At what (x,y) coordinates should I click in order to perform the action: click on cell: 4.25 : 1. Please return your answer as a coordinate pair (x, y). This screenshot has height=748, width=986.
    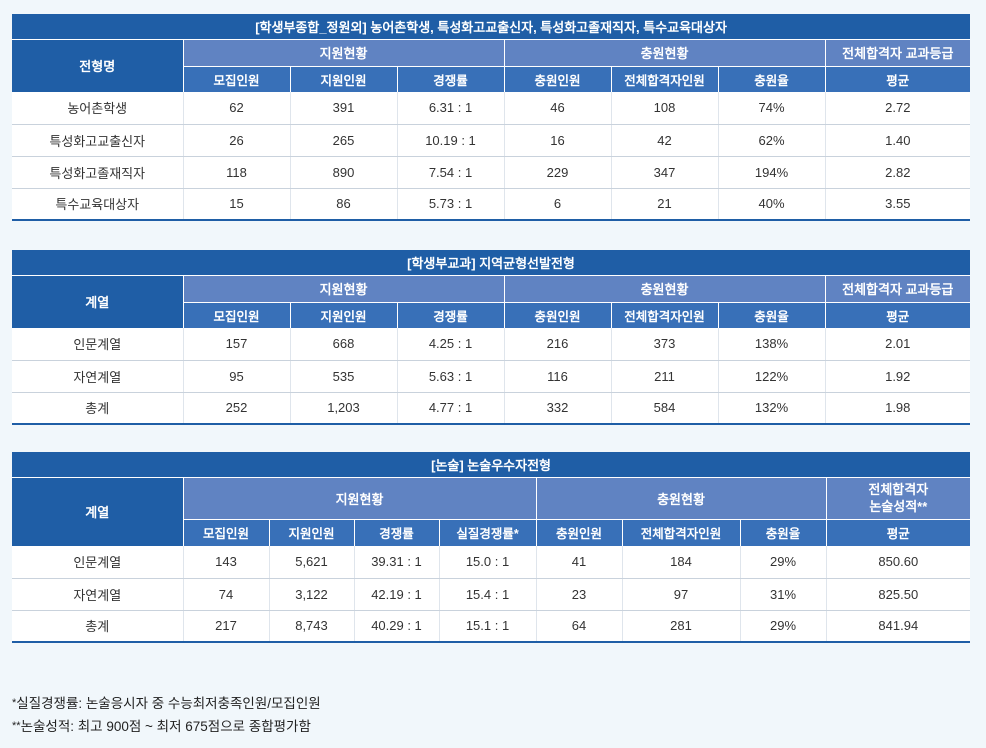
    Looking at the image, I should click on (450, 344).